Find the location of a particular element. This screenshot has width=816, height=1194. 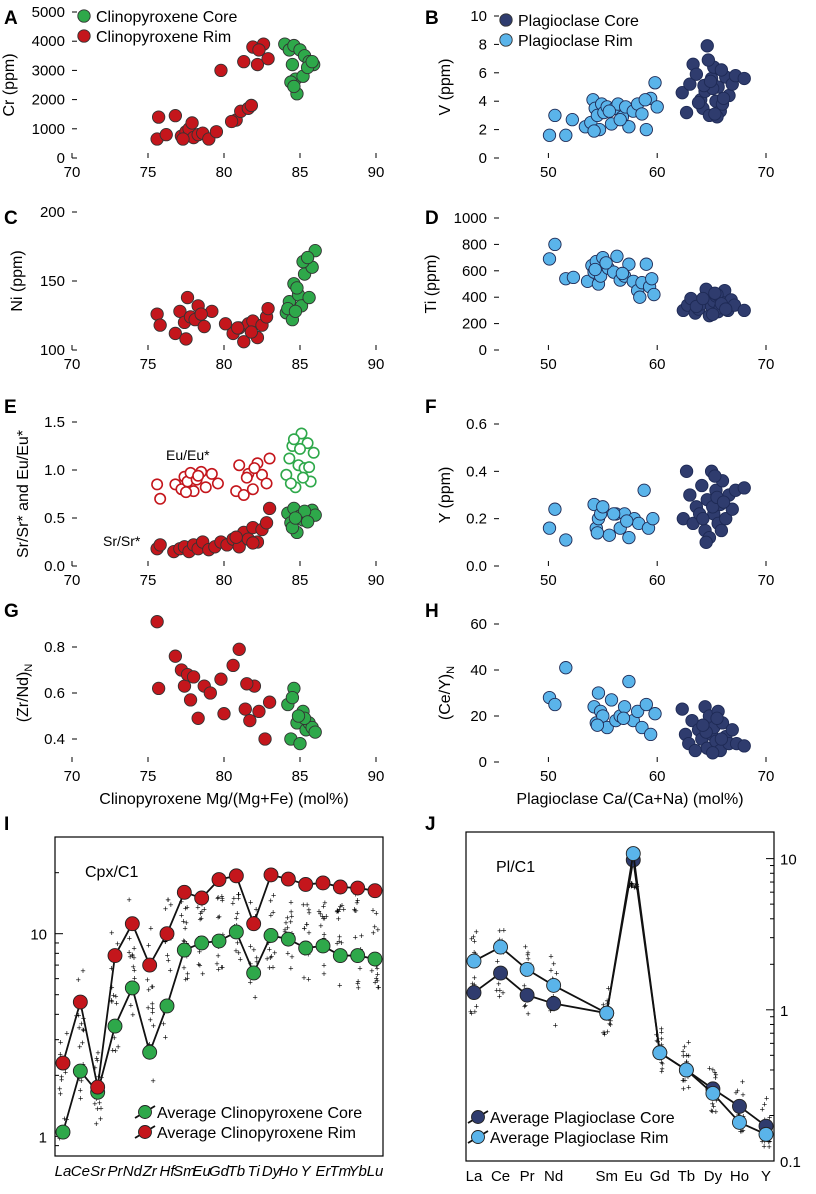

panel-f: F 50 60 70 0.0 0.2 0.4 0.6 Y (ppm) is located at coordinates (599, 493).